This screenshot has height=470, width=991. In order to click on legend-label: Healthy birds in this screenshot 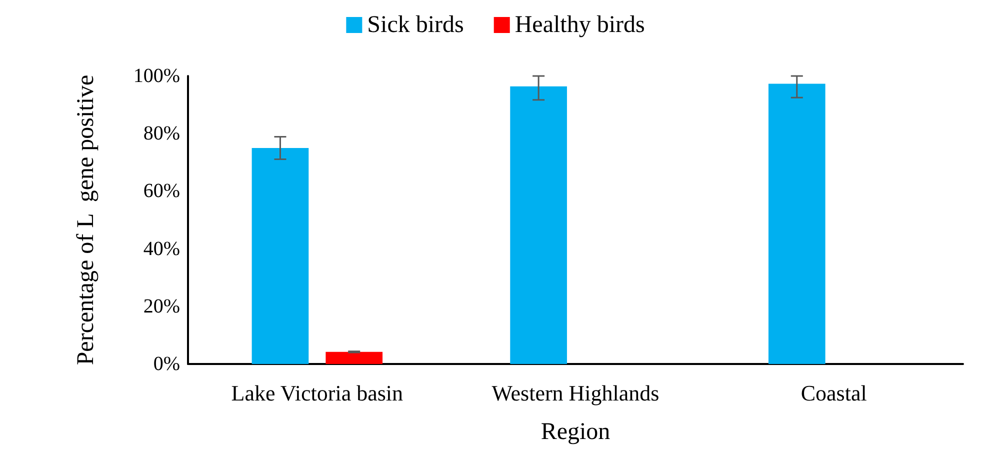, I will do `click(579, 25)`.